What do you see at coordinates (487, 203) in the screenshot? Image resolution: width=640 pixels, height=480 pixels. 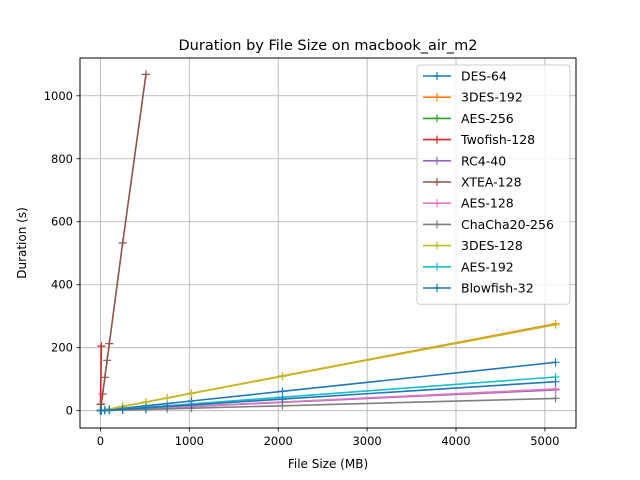 I see `legend-label: AES-128` at bounding box center [487, 203].